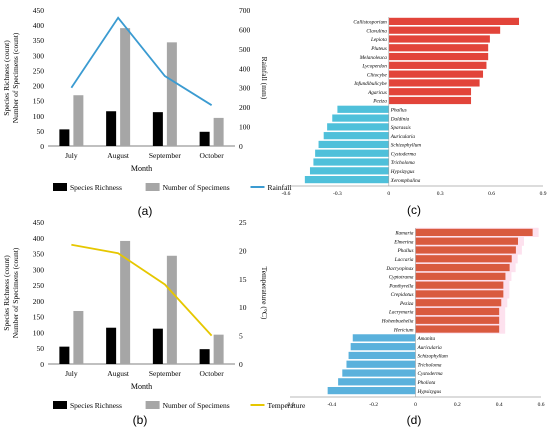  I want to click on a-y2tick-label: 700, so click(245, 10).